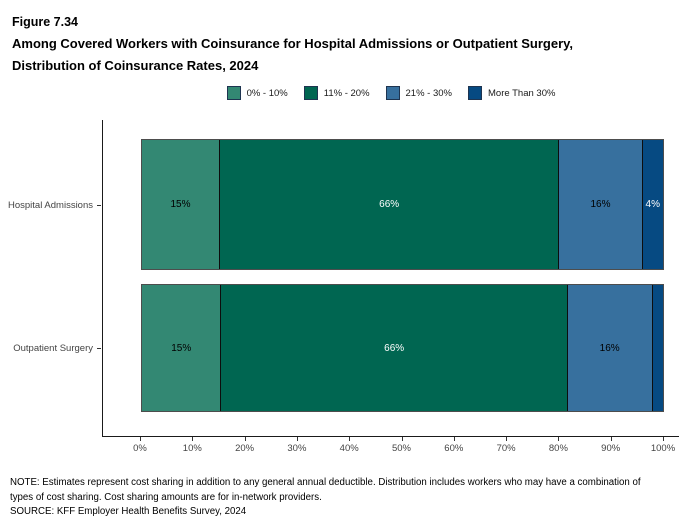 The image size is (698, 525). I want to click on figure-number: Figure 7.34, so click(45, 22).